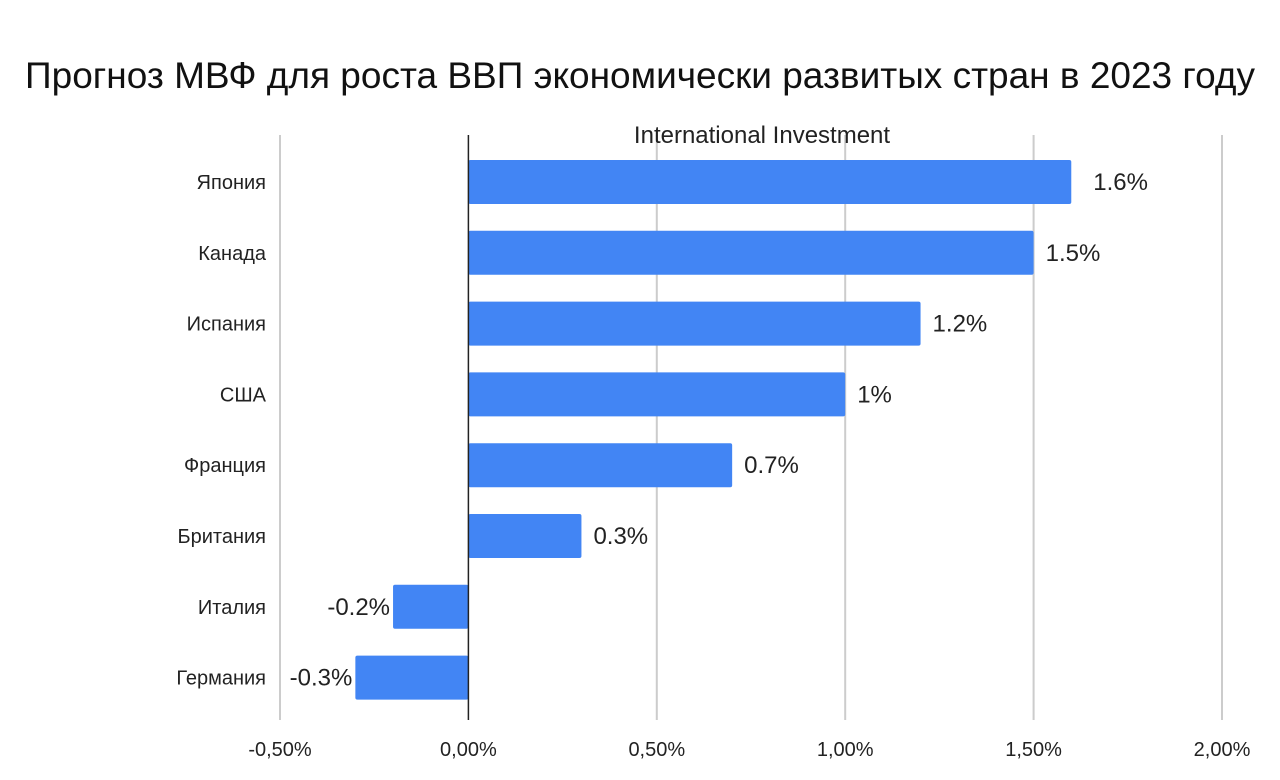  What do you see at coordinates (1033, 750) in the screenshot?
I see `x-tick-label: 1,50%` at bounding box center [1033, 750].